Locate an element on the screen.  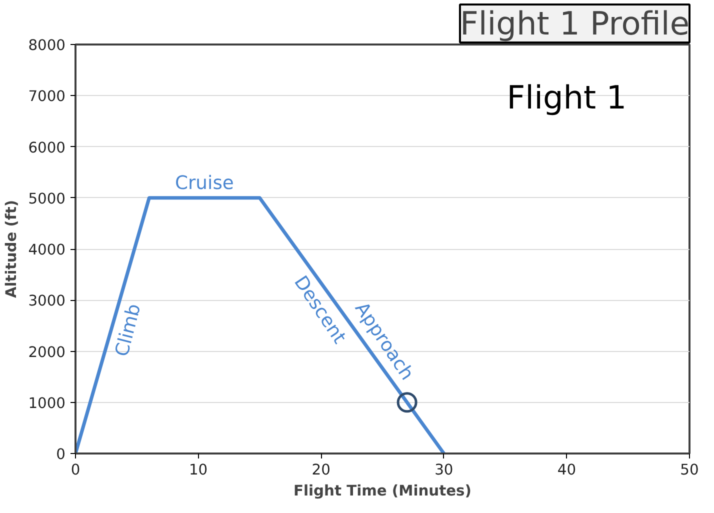
x-tick-label: 30 is located at coordinates (444, 470).